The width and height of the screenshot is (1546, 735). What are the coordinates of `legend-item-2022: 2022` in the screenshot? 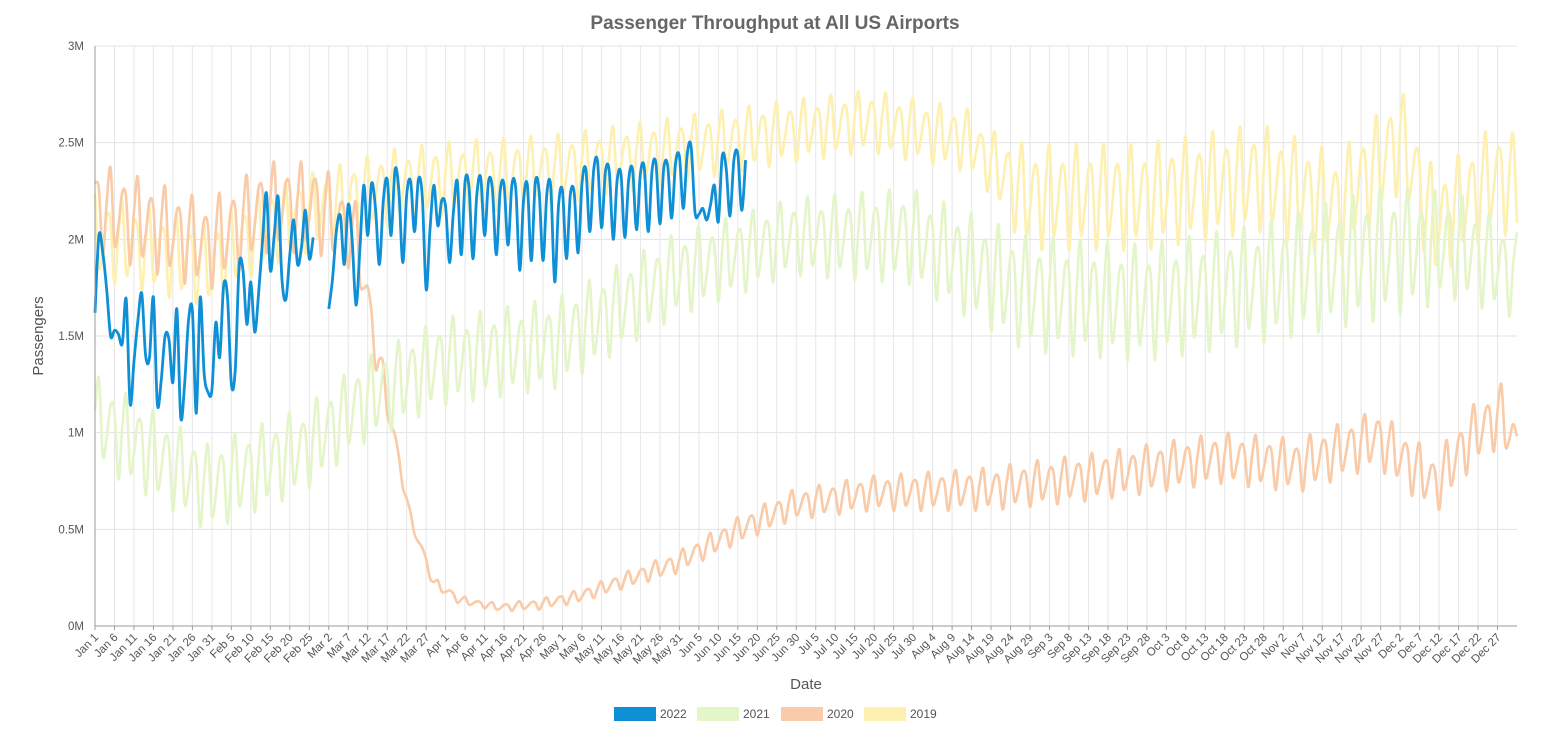 It's located at (650, 714).